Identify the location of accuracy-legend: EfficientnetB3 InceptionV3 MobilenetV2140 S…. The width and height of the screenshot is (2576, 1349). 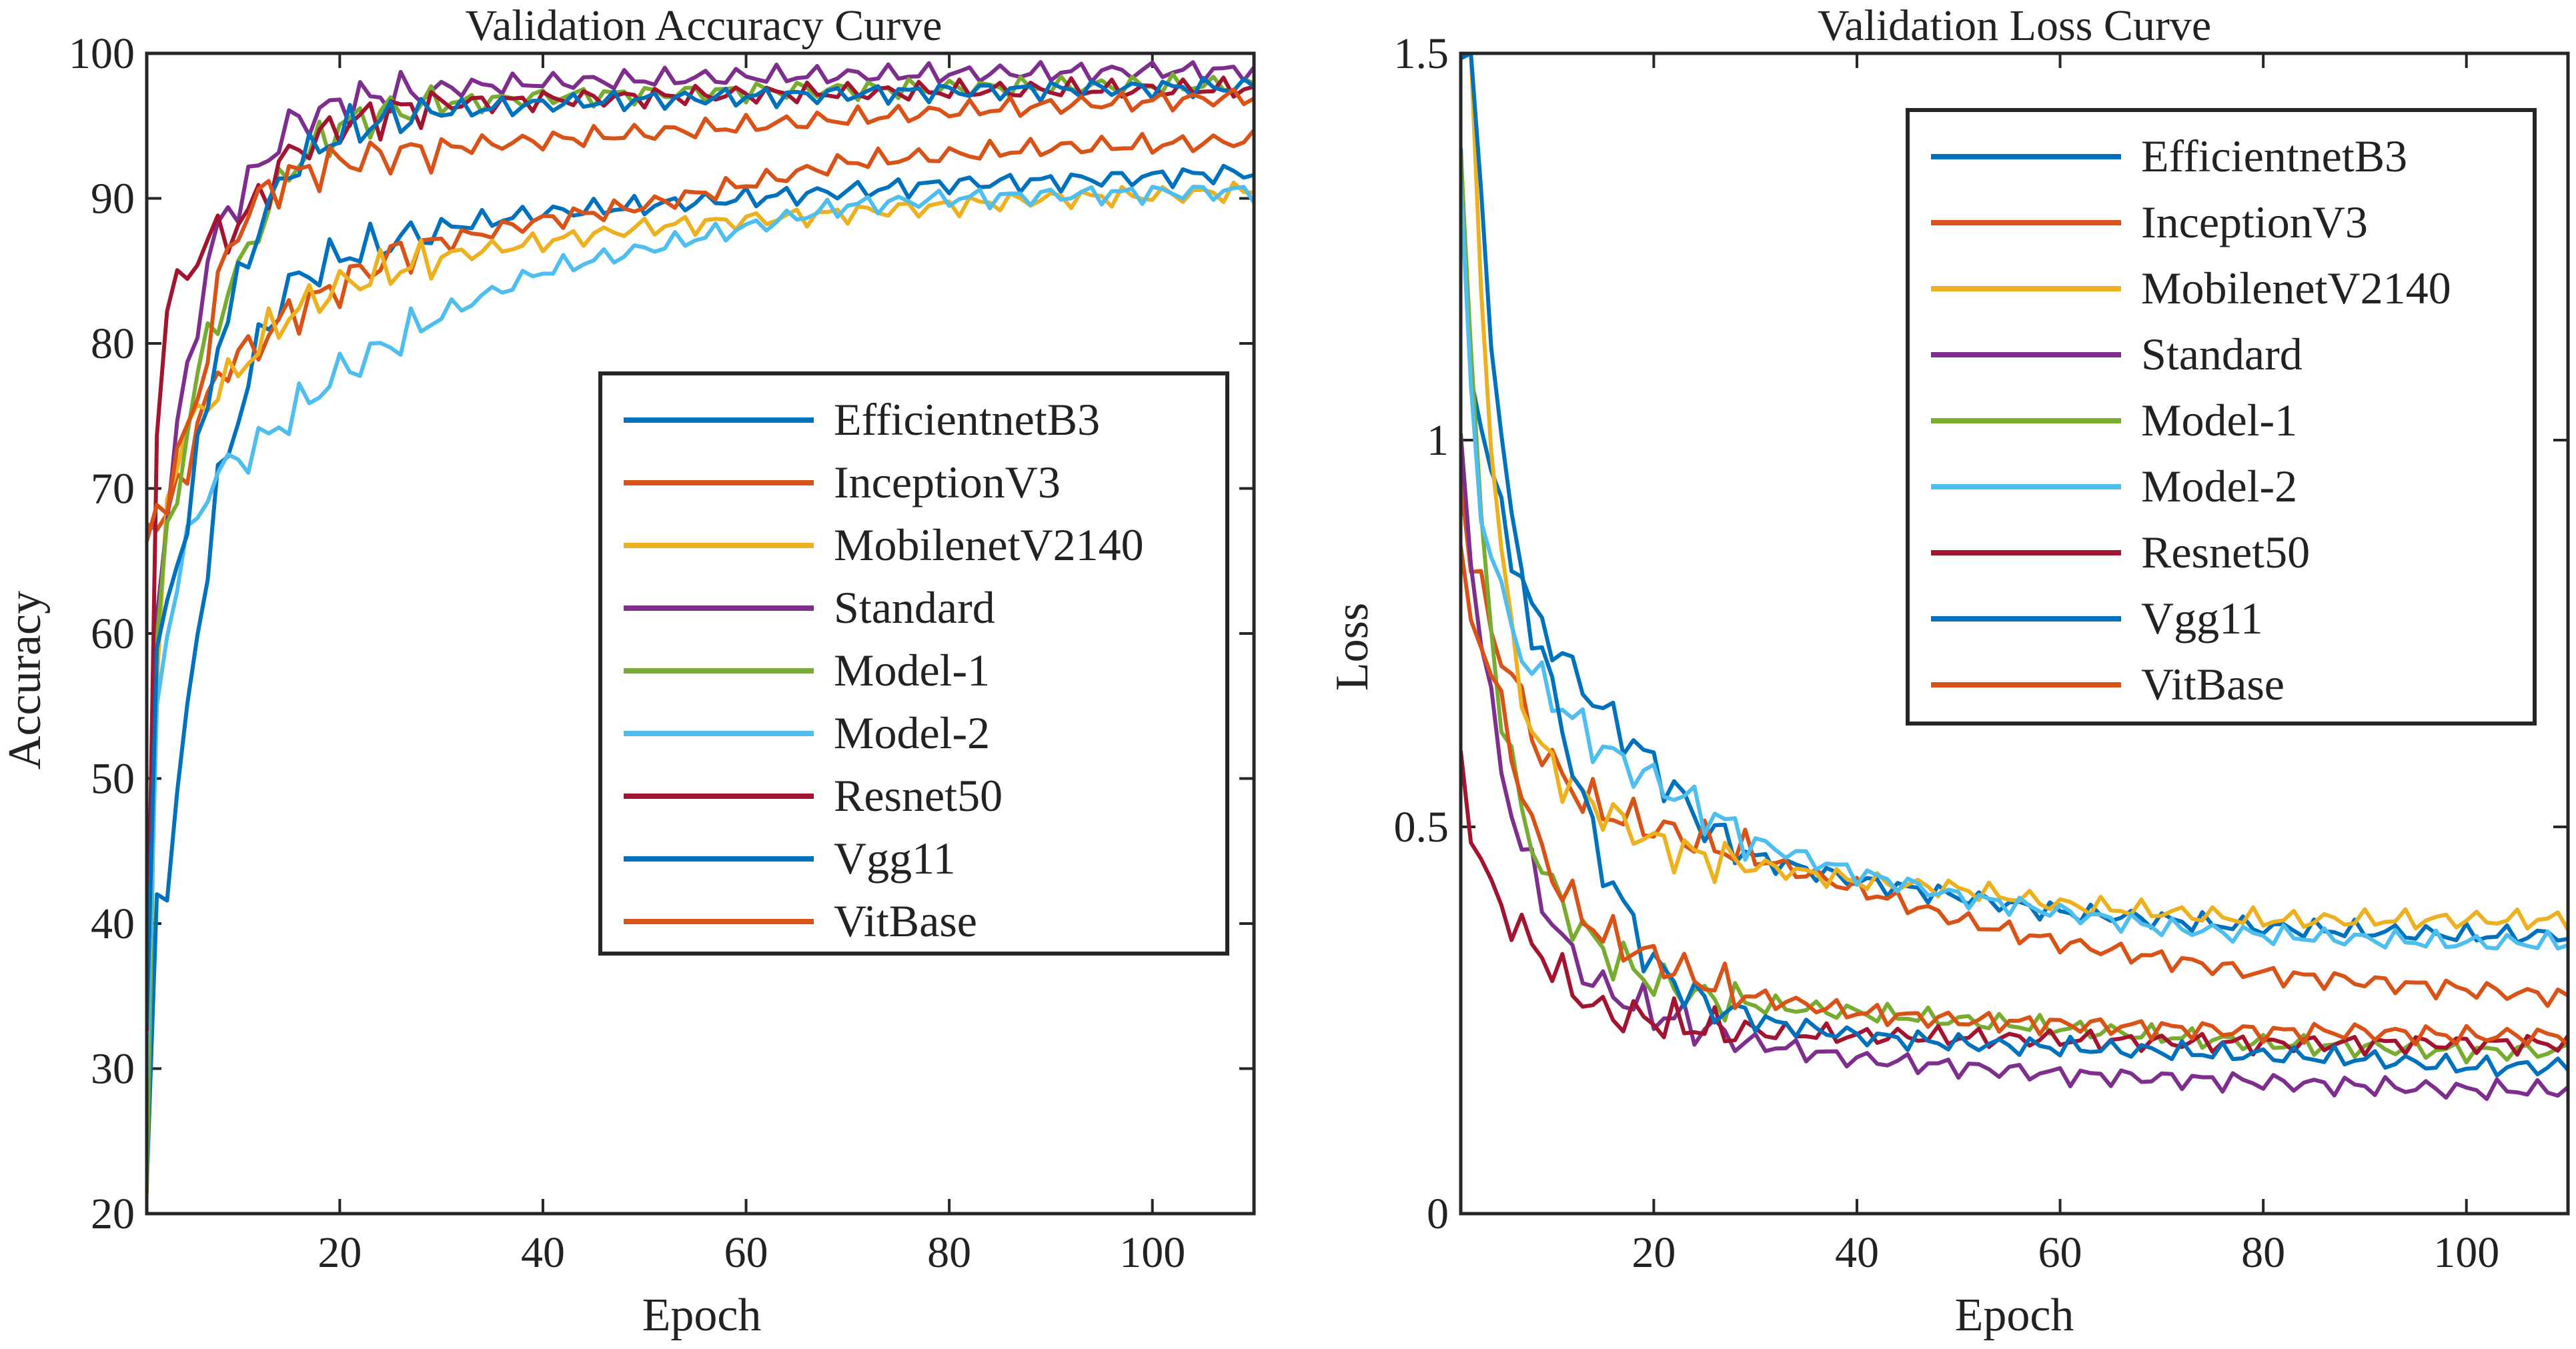
(914, 663).